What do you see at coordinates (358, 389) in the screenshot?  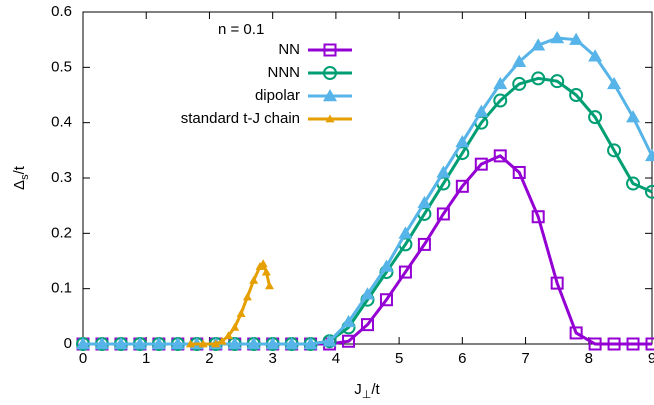 I see `label-part: J` at bounding box center [358, 389].